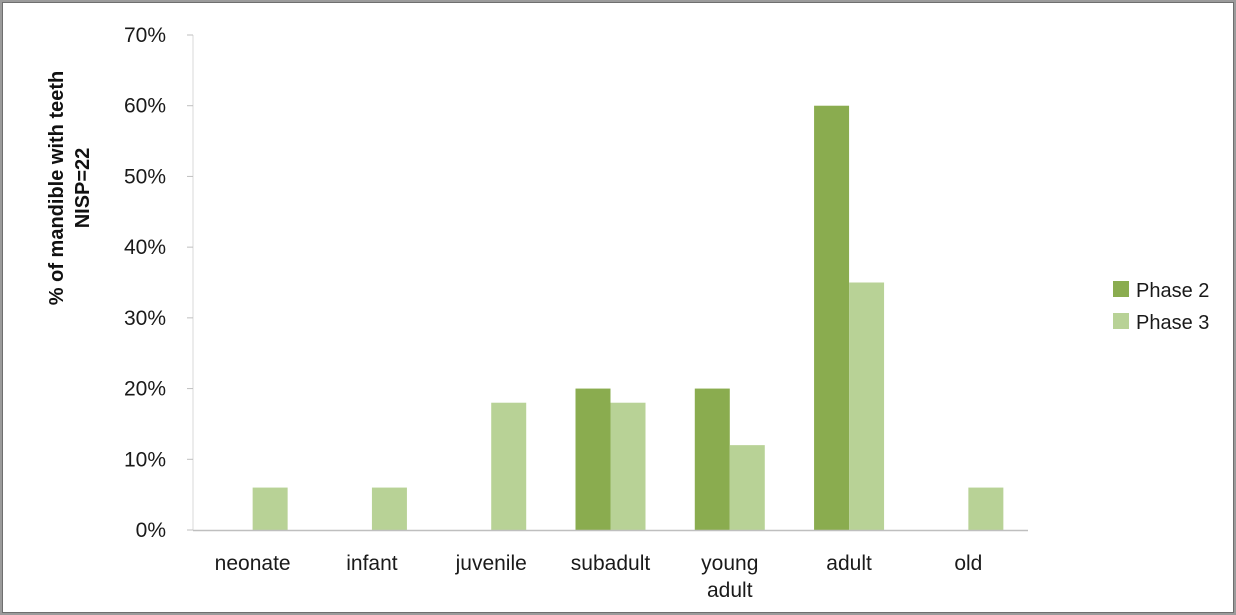  Describe the element at coordinates (145, 459) in the screenshot. I see `y-tick-label: 10%` at that location.